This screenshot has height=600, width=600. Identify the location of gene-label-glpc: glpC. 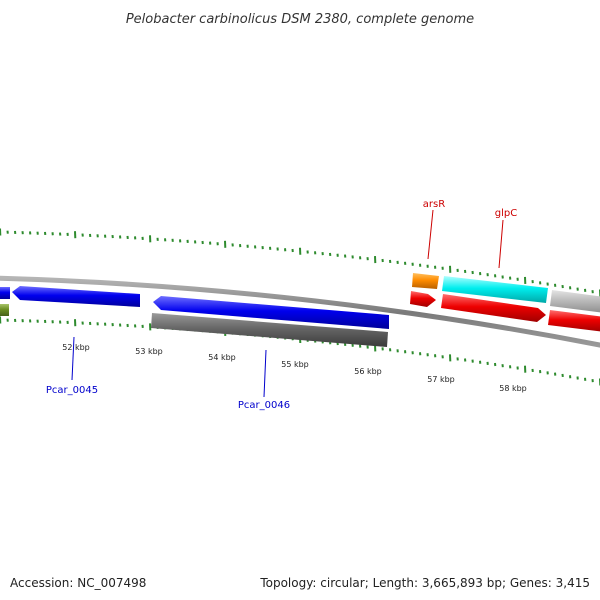
(506, 213).